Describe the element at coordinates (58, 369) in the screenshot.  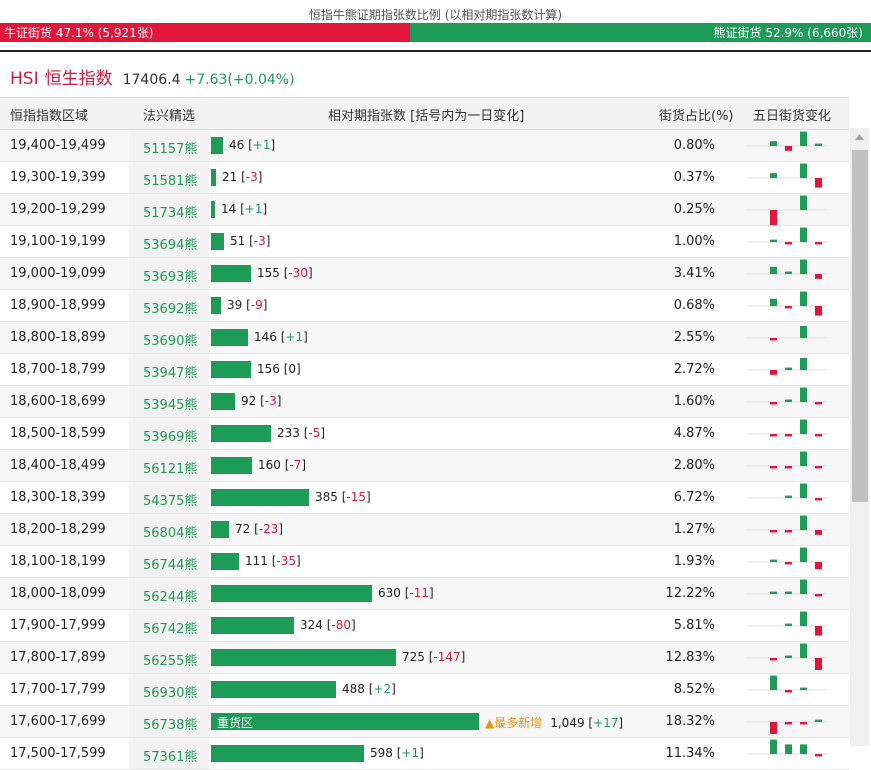
I see `index-range: 18,700-18,799` at that location.